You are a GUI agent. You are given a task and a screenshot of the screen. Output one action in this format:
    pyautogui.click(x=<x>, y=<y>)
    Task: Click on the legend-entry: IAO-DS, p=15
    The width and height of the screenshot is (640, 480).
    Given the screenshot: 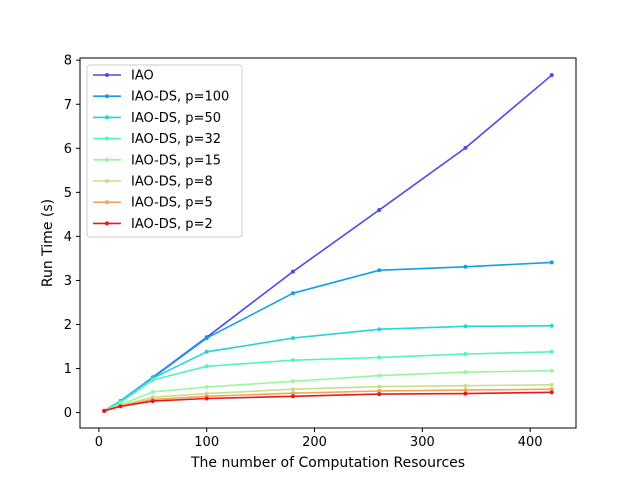 What is the action you would take?
    pyautogui.click(x=157, y=160)
    